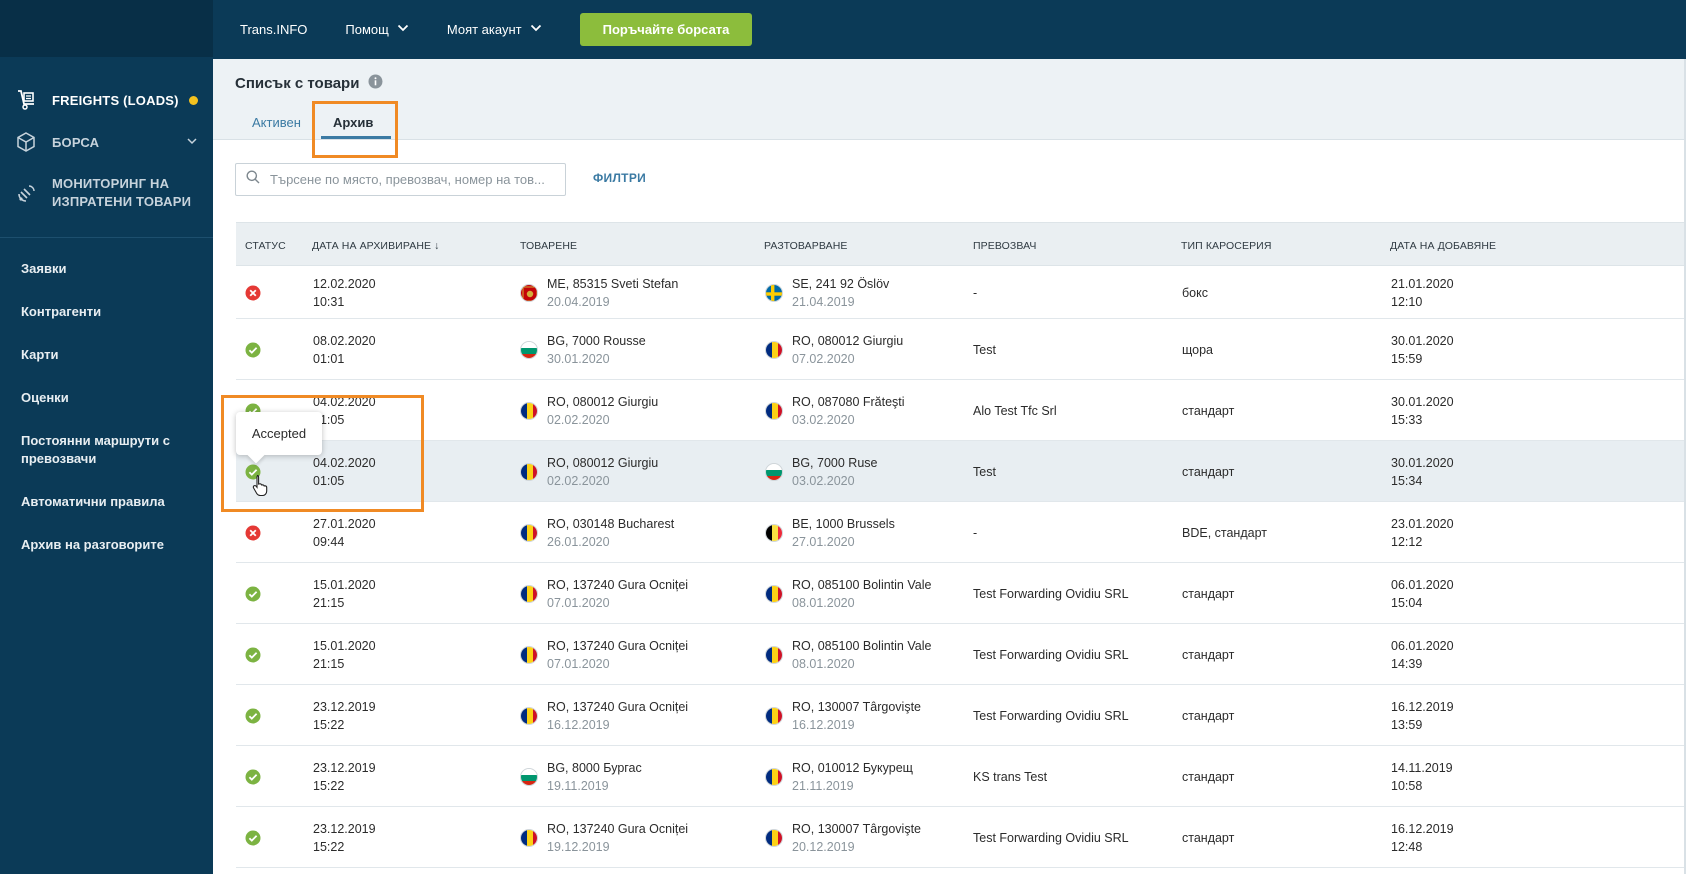 This screenshot has width=1686, height=874. I want to click on archive-date-cell: 12.02.2020 10:31, so click(344, 293).